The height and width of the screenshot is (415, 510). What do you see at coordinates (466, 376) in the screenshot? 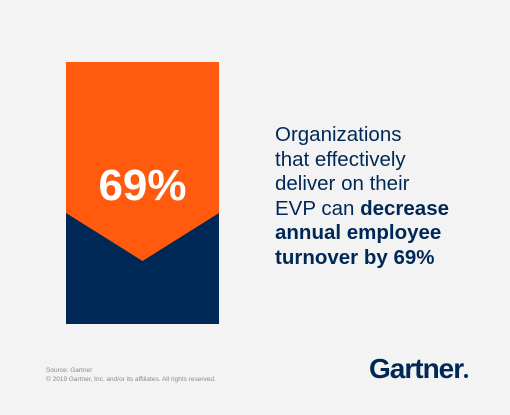
I see `logo-dot-icon` at bounding box center [466, 376].